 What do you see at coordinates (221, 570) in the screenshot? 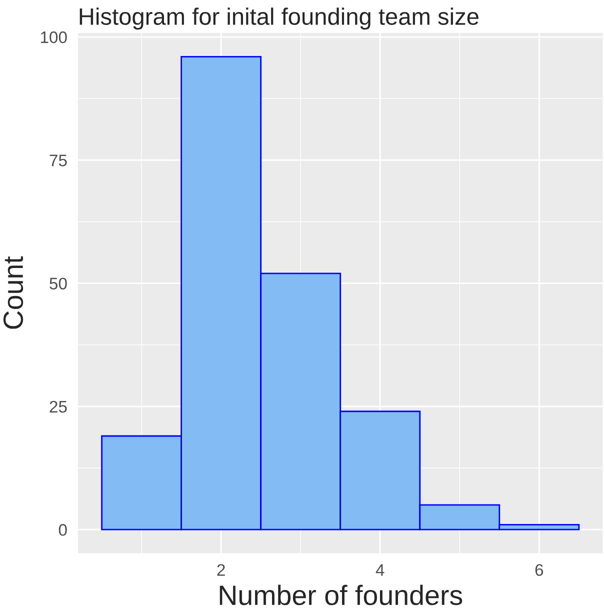
I see `x-tick-label: 2` at bounding box center [221, 570].